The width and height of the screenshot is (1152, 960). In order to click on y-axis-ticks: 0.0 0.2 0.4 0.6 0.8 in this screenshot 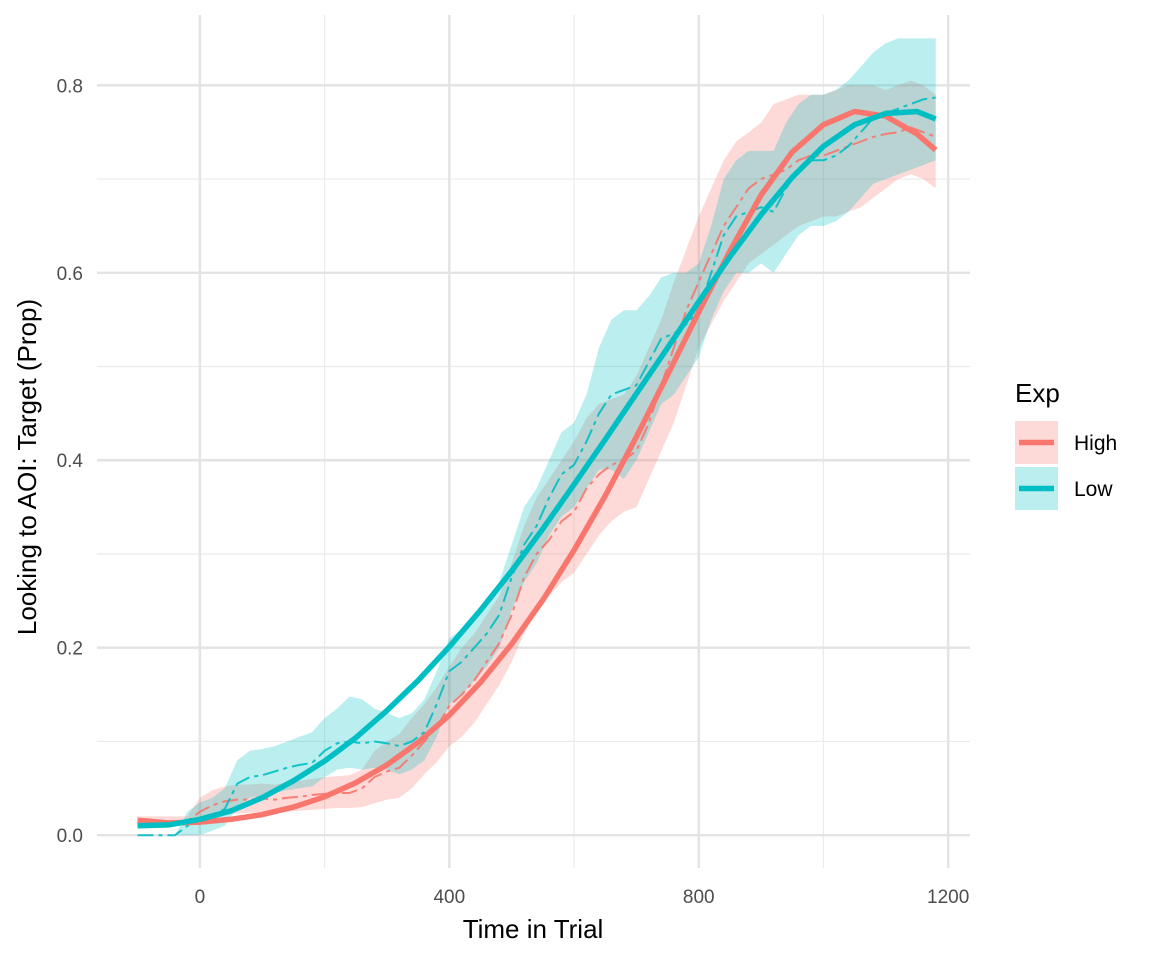, I will do `click(70, 461)`.